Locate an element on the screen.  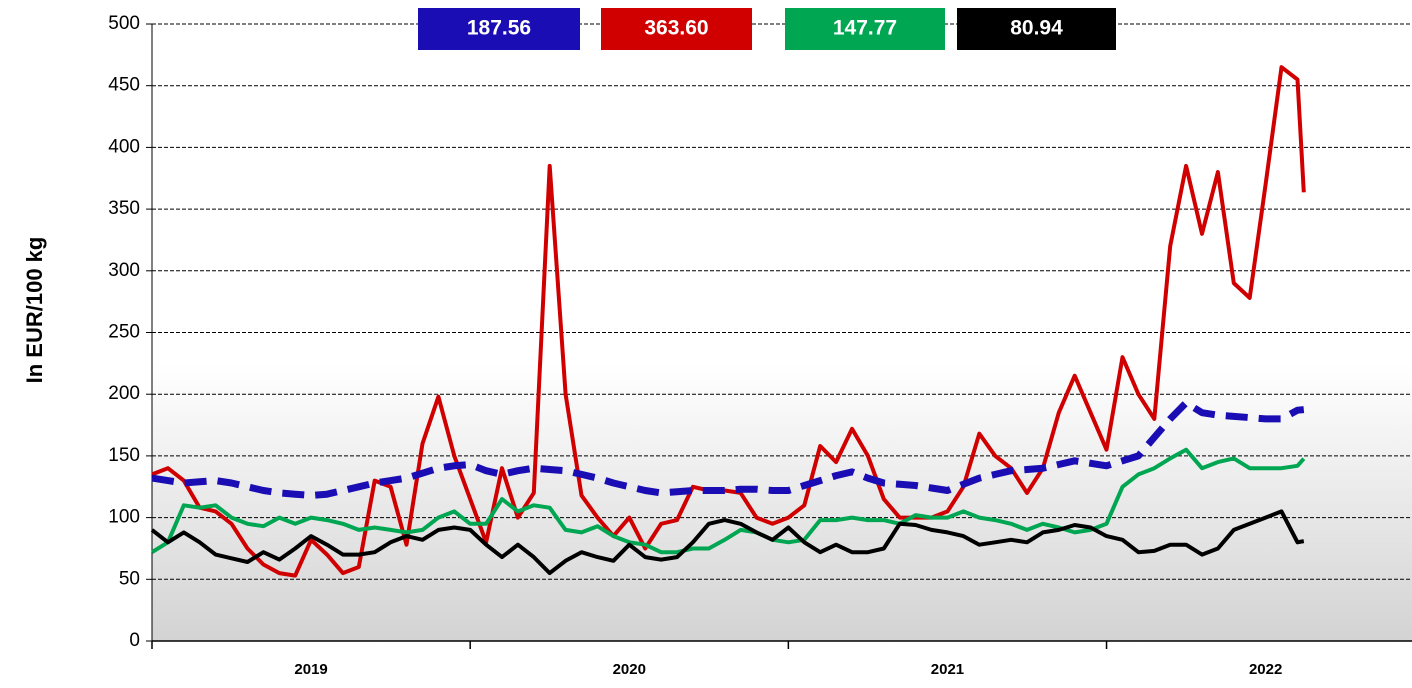
y-tick-label: 200 is located at coordinates (124, 393).